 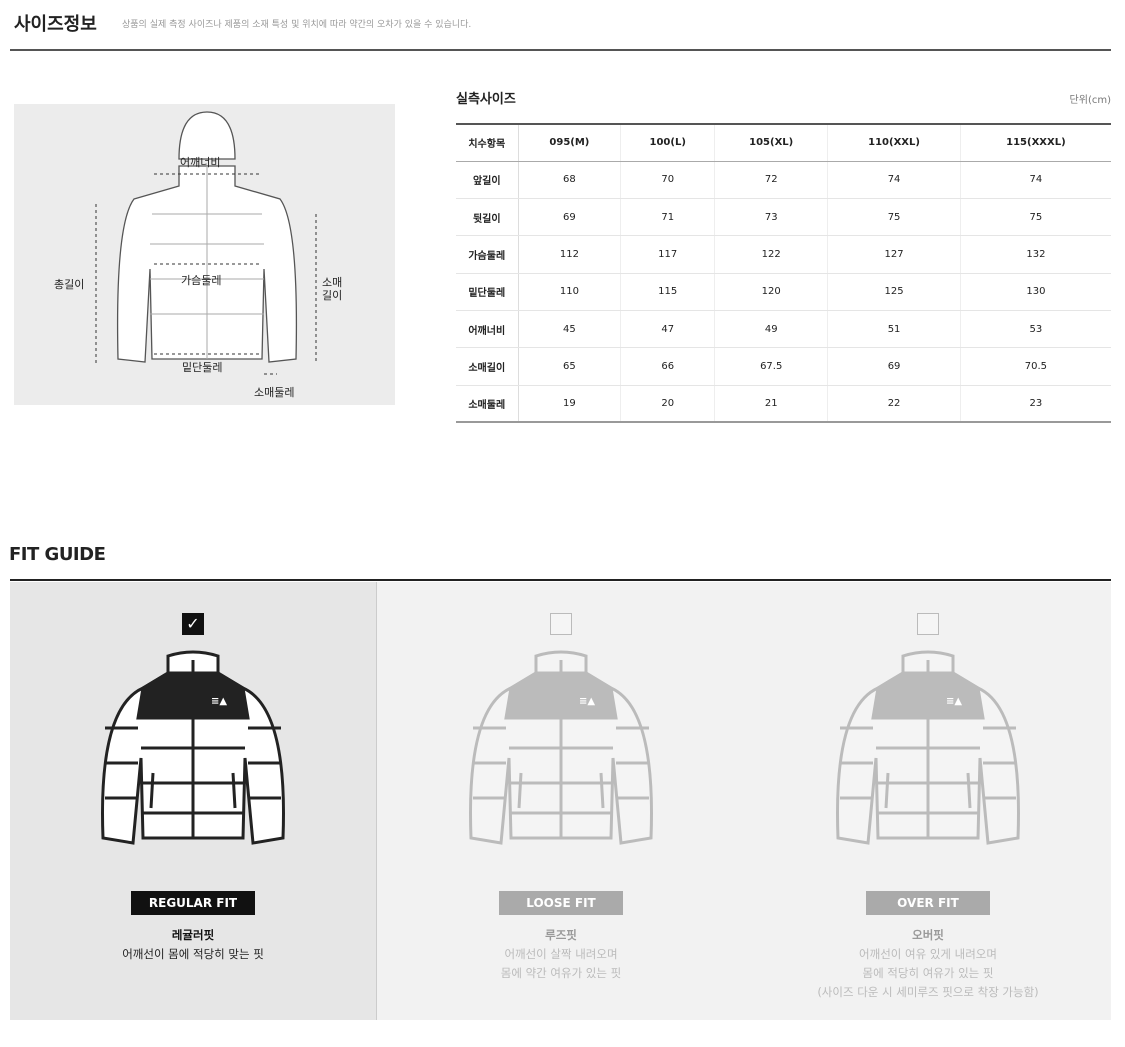 I want to click on fit-name: 레귤러핏, so click(x=193, y=935).